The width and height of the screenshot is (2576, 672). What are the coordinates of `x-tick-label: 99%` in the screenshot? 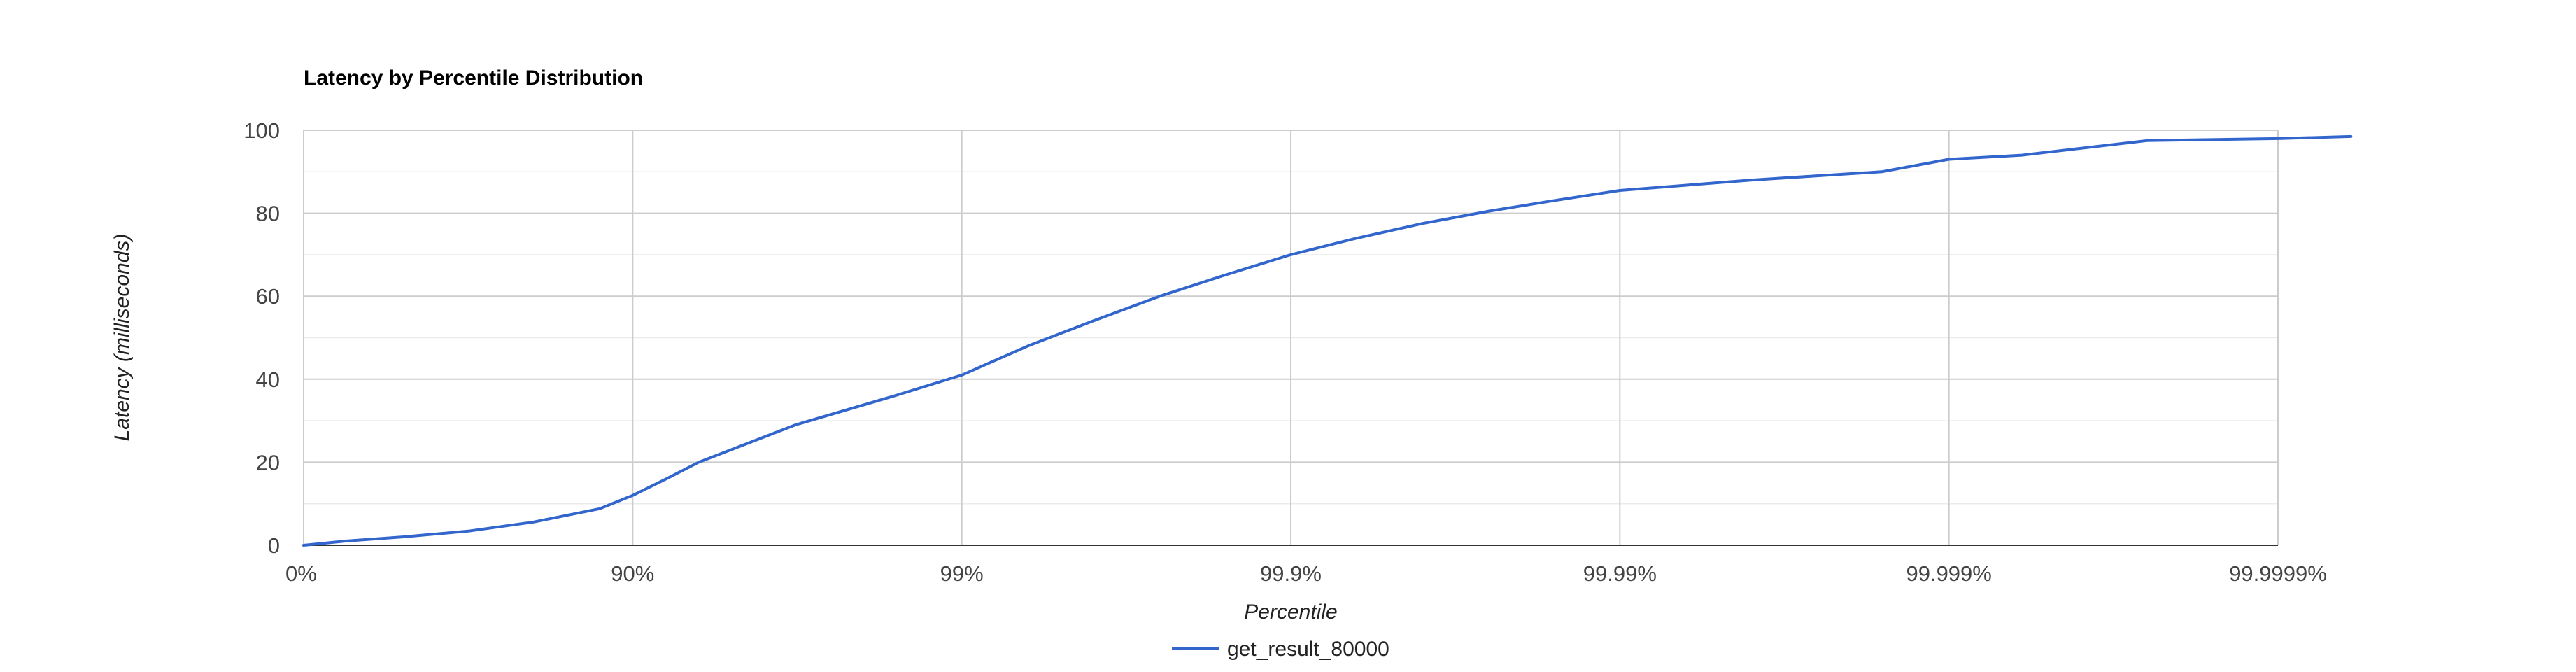 It's located at (962, 573).